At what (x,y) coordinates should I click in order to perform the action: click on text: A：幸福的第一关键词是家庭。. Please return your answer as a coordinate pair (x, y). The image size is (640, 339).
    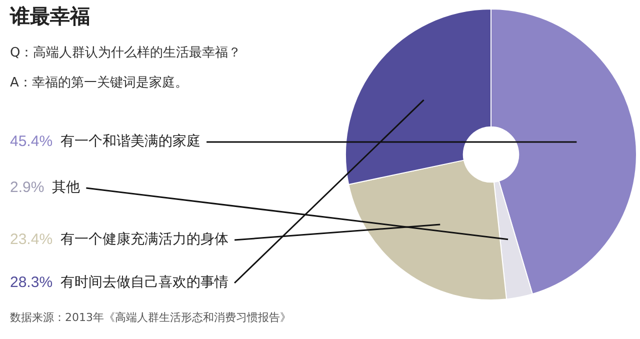
    Looking at the image, I should click on (99, 82).